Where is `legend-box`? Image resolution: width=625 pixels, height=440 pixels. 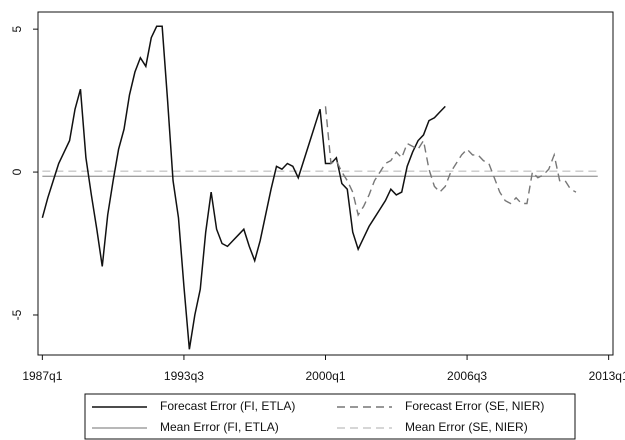 legend-box is located at coordinates (330, 416).